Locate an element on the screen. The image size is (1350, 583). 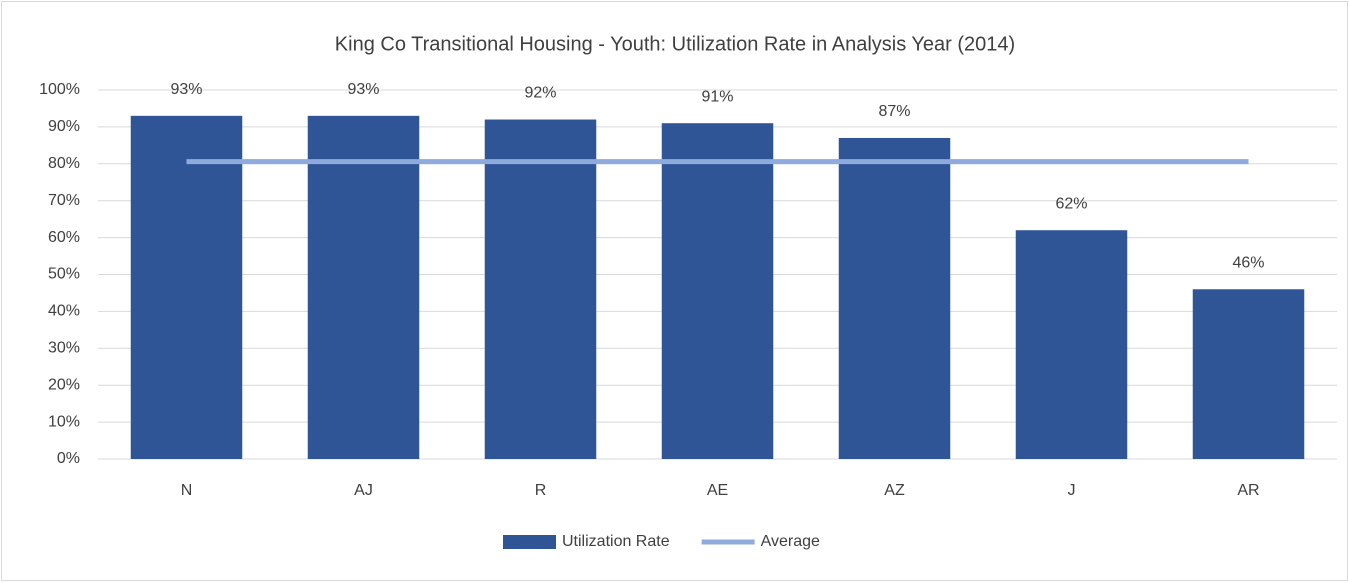
y-tick-label: 30% is located at coordinates (64, 348).